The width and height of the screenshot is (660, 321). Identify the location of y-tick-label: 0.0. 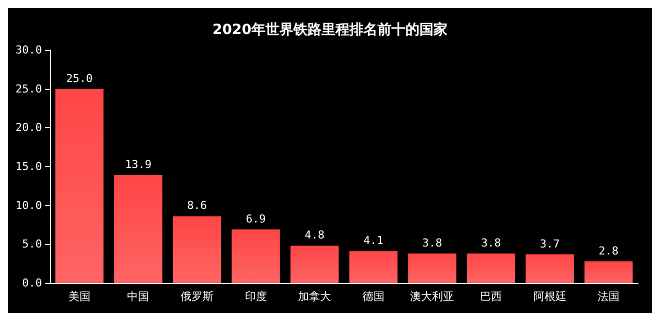
(32, 283).